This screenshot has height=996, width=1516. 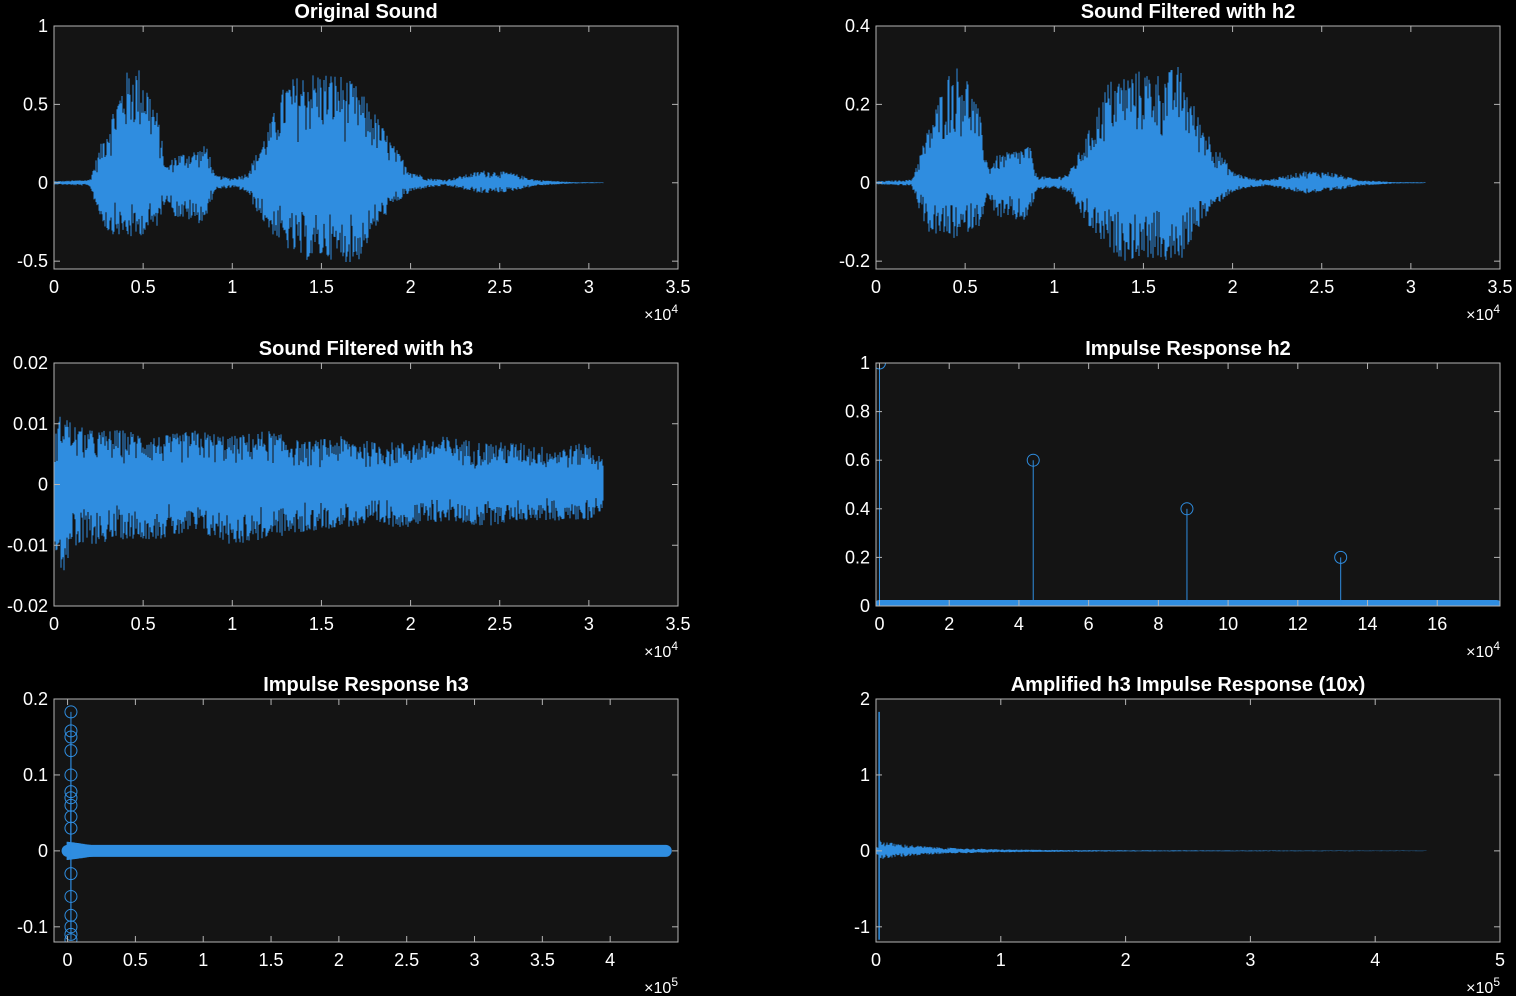 I want to click on y-tick-label: 0.8, so click(x=857, y=412).